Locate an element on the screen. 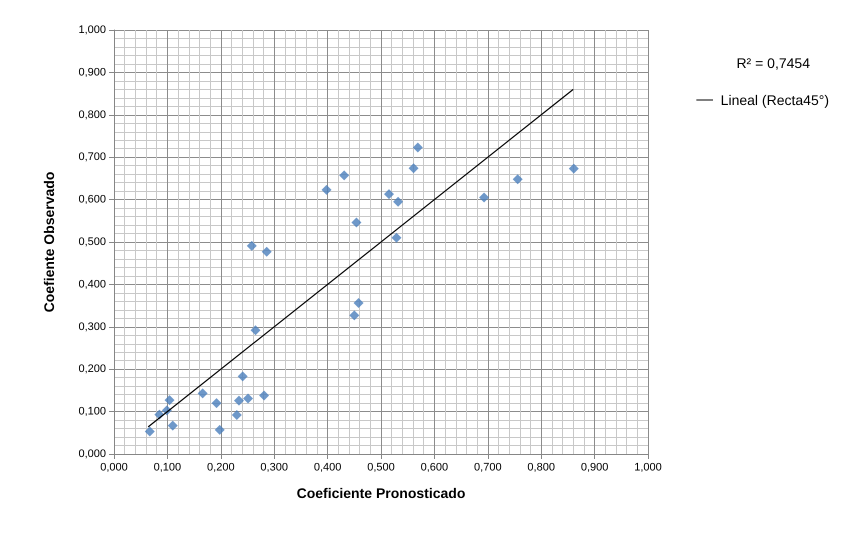  x-tick-label: 0,000 is located at coordinates (114, 468).